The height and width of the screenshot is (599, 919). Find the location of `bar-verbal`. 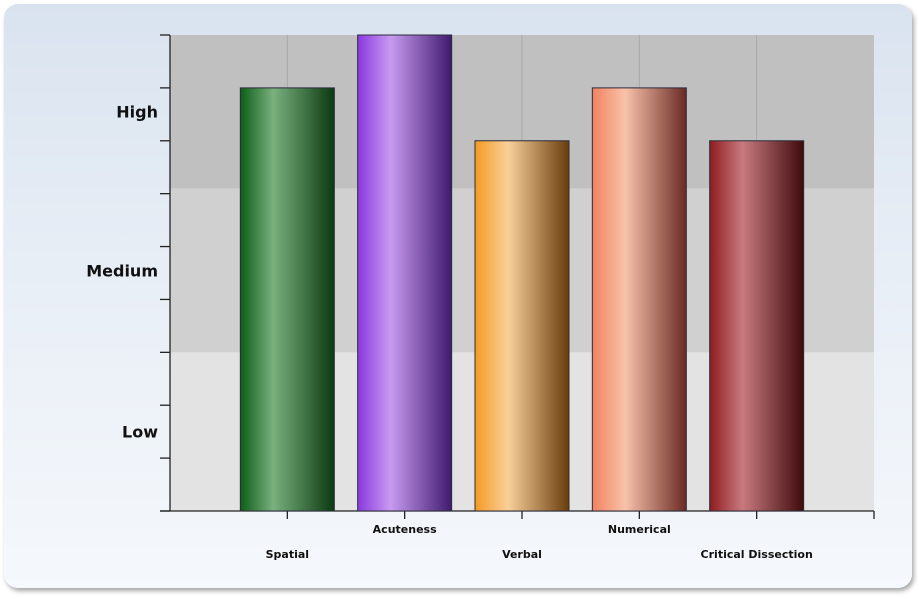

bar-verbal is located at coordinates (522, 326).